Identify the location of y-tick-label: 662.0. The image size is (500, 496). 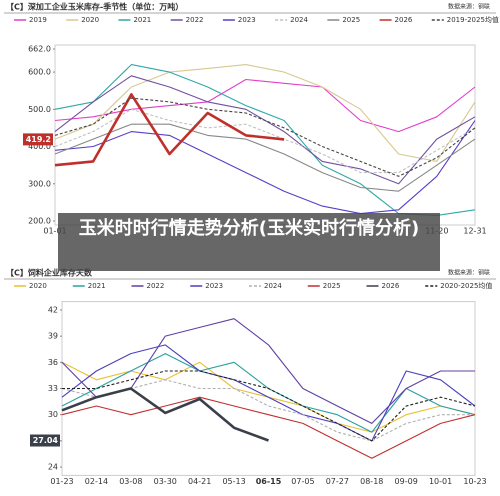
(39, 49).